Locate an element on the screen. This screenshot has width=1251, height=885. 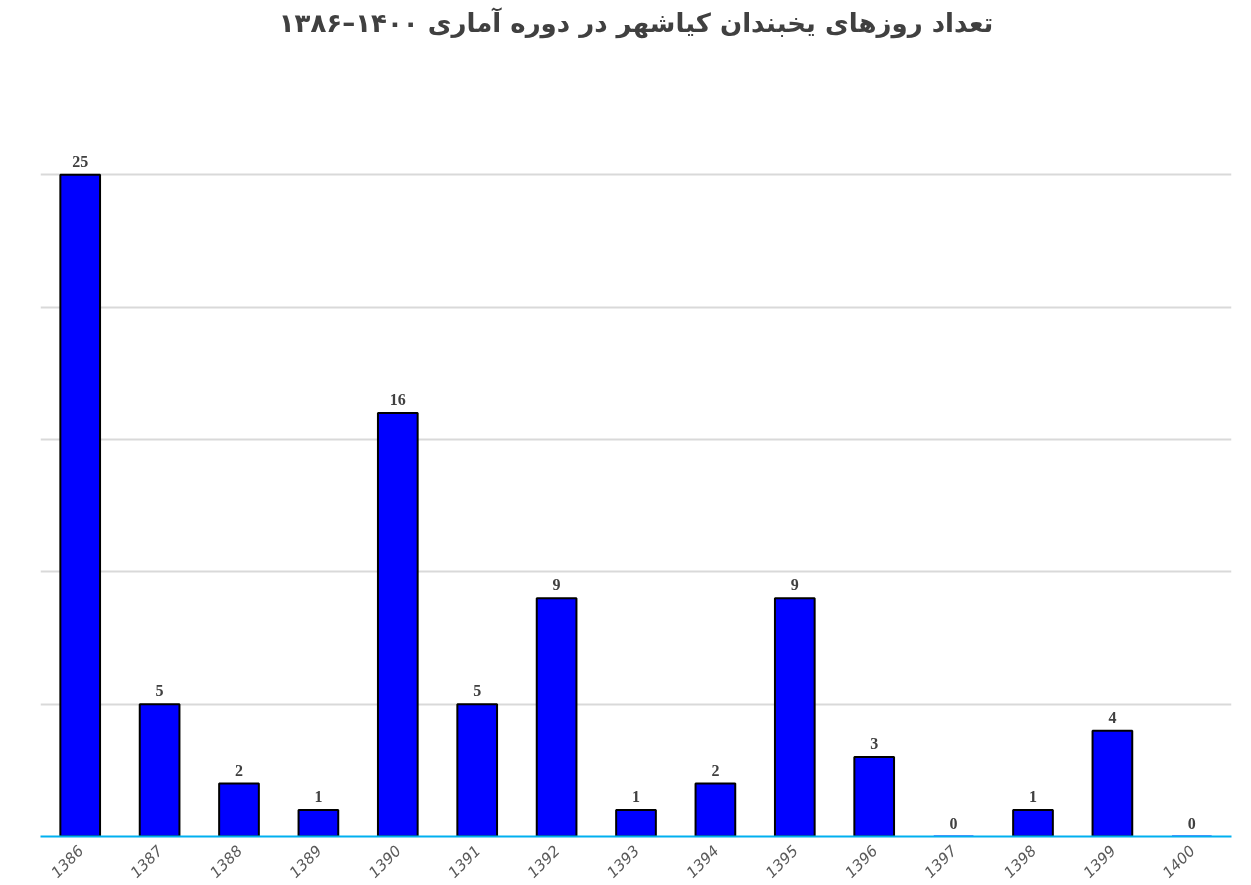
data-label: 3 is located at coordinates (874, 744).